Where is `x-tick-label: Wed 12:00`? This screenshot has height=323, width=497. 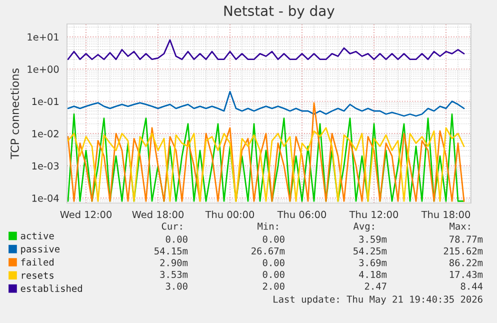 x-tick-label: Wed 12:00 is located at coordinates (86, 214).